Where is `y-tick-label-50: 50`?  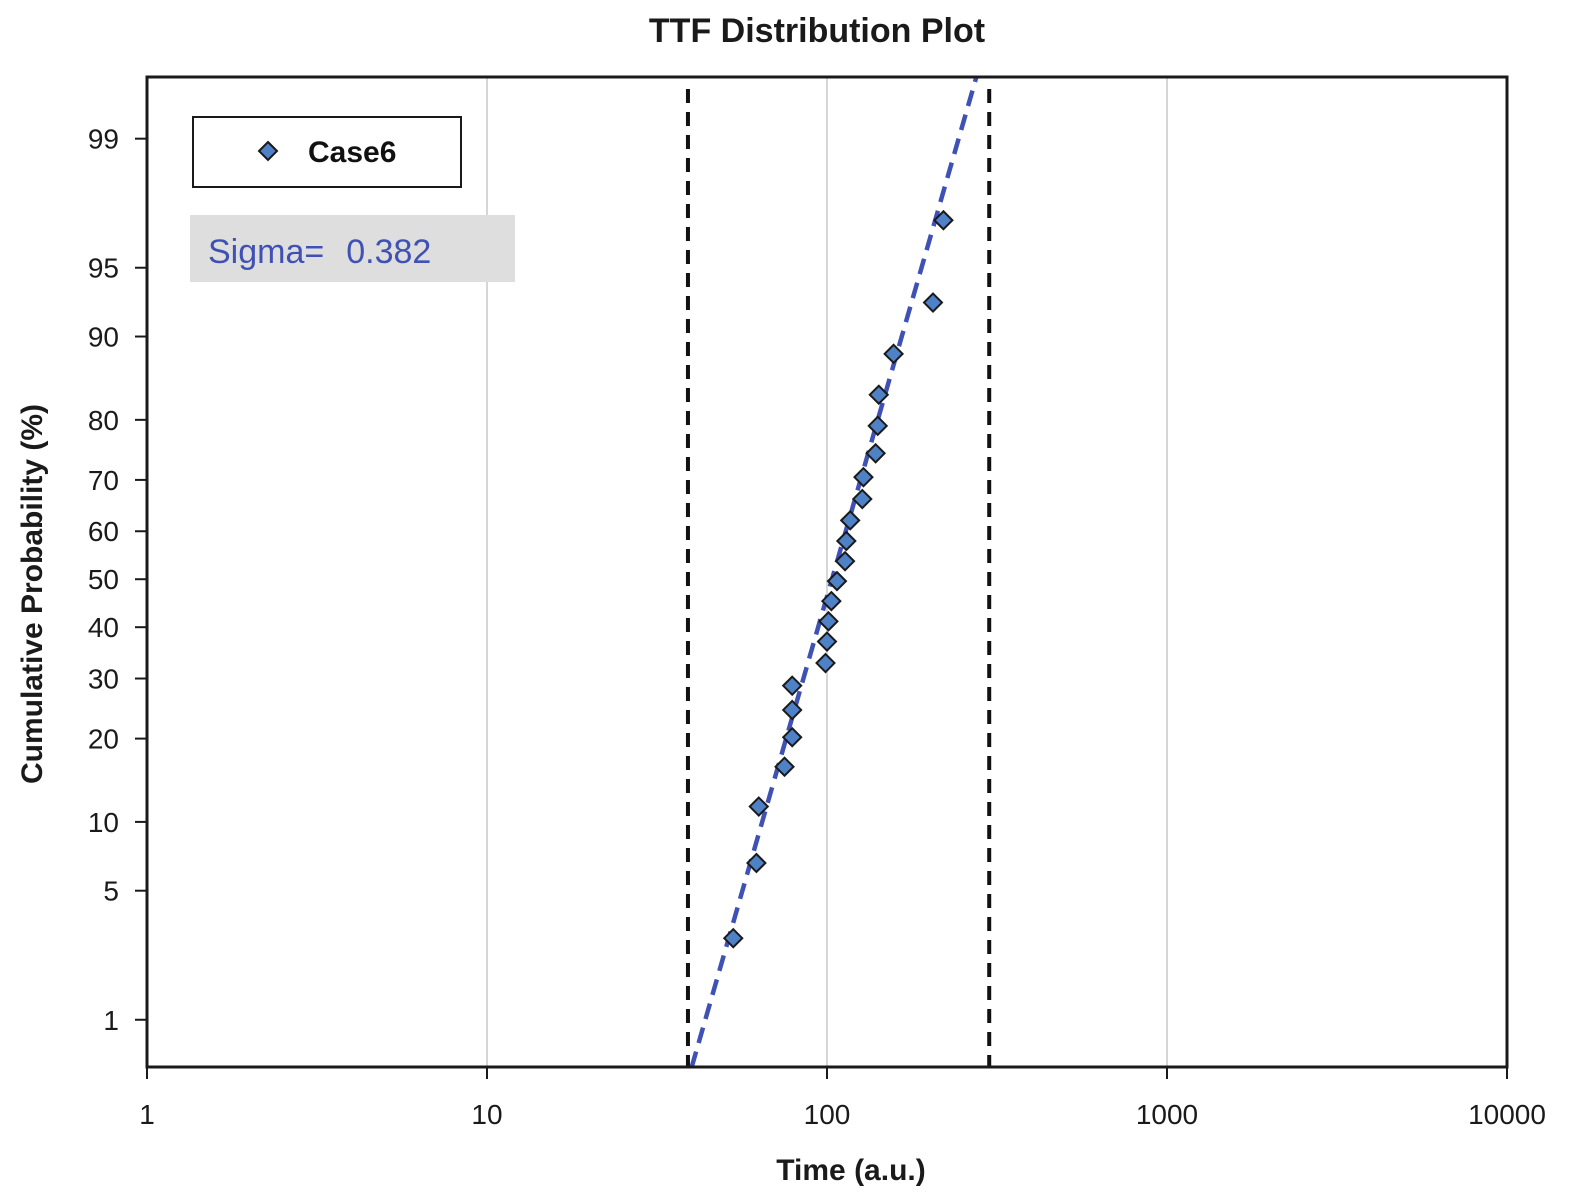
y-tick-label-50: 50 is located at coordinates (103, 579).